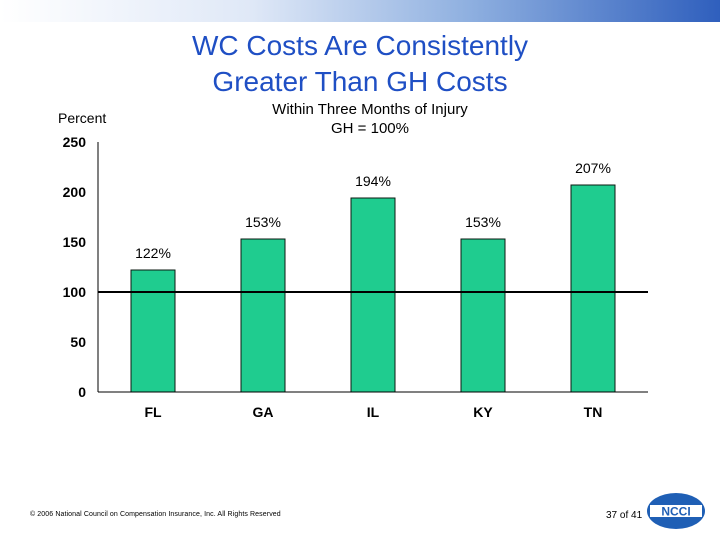 The image size is (720, 540). I want to click on bar-ky, so click(483, 315).